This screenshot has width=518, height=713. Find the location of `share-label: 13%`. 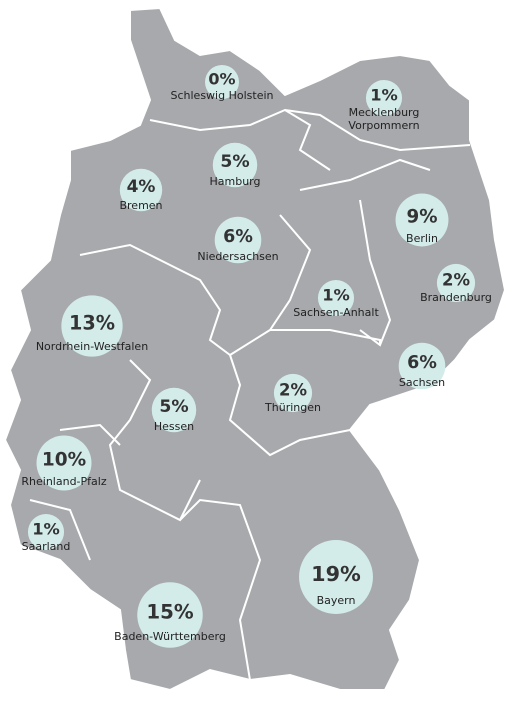

share-label: 13% is located at coordinates (92, 323).